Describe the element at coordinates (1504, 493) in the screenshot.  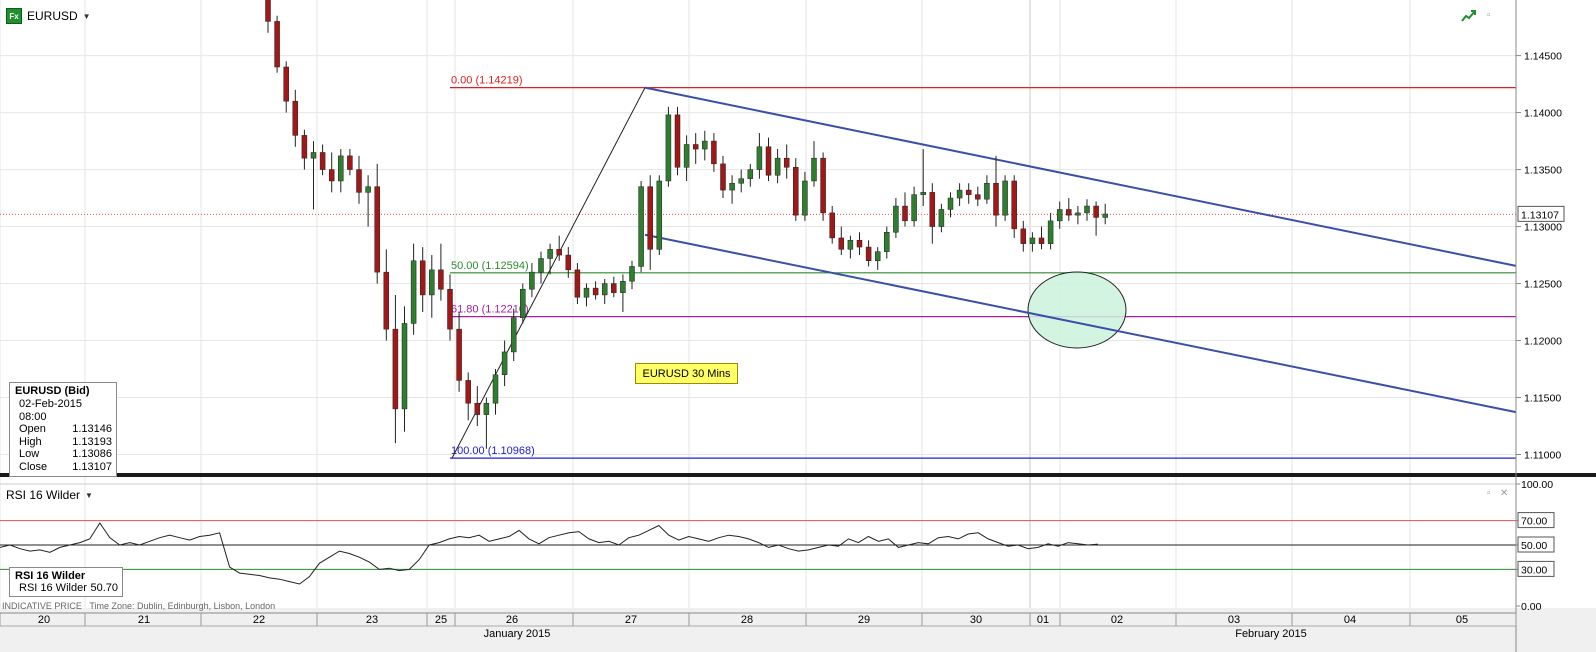
I see `close-icon: ✕` at that location.